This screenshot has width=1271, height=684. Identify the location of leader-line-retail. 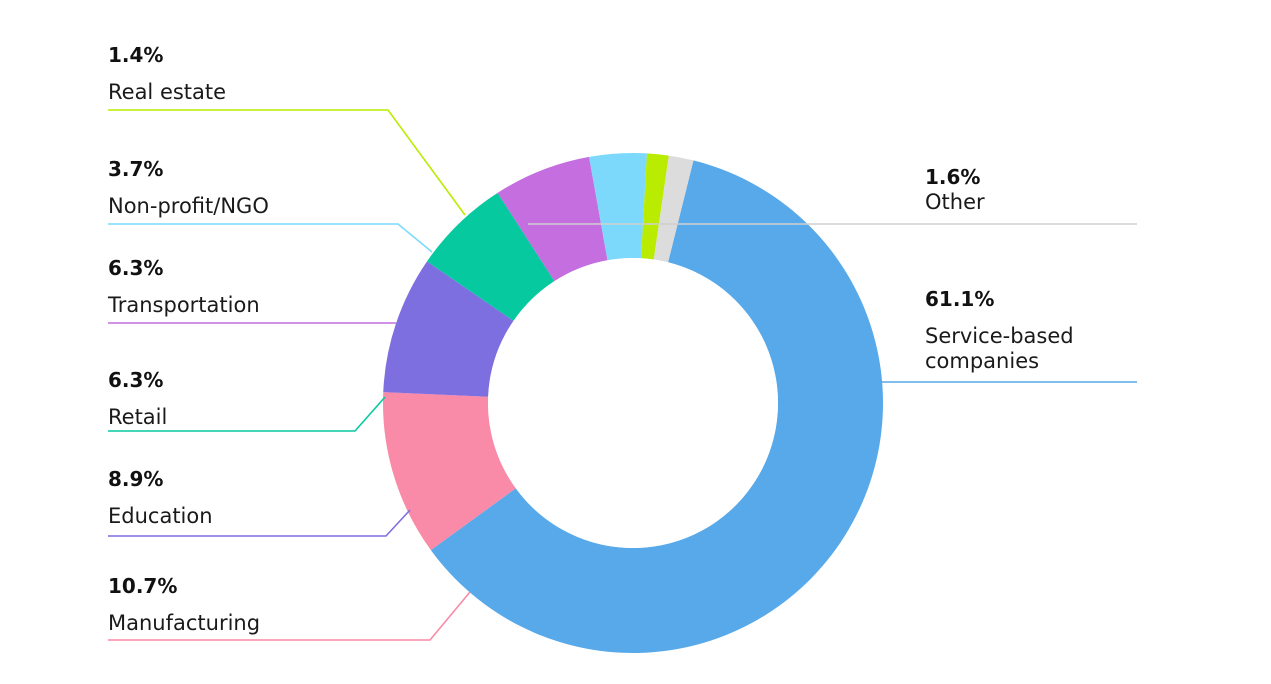
(247, 414).